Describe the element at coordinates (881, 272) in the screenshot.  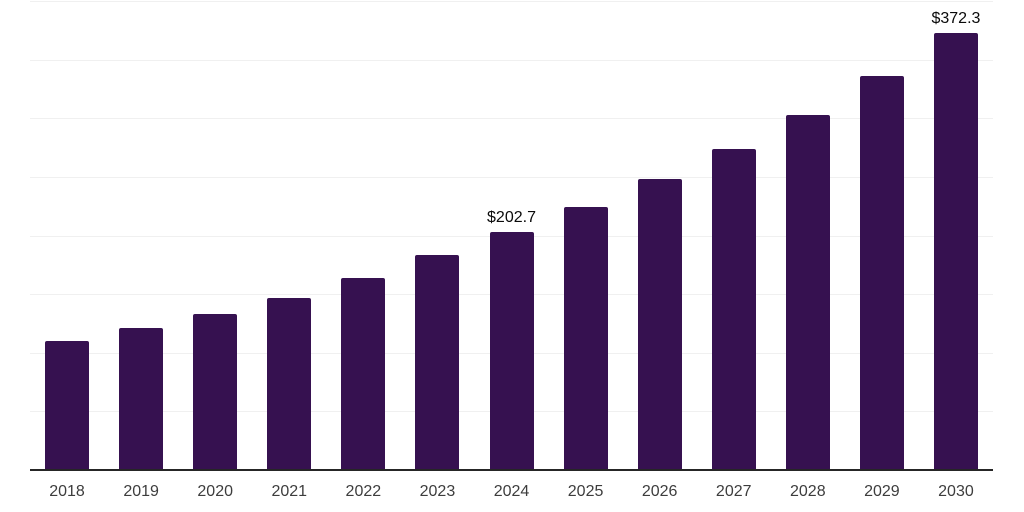
I see `bar-2029` at that location.